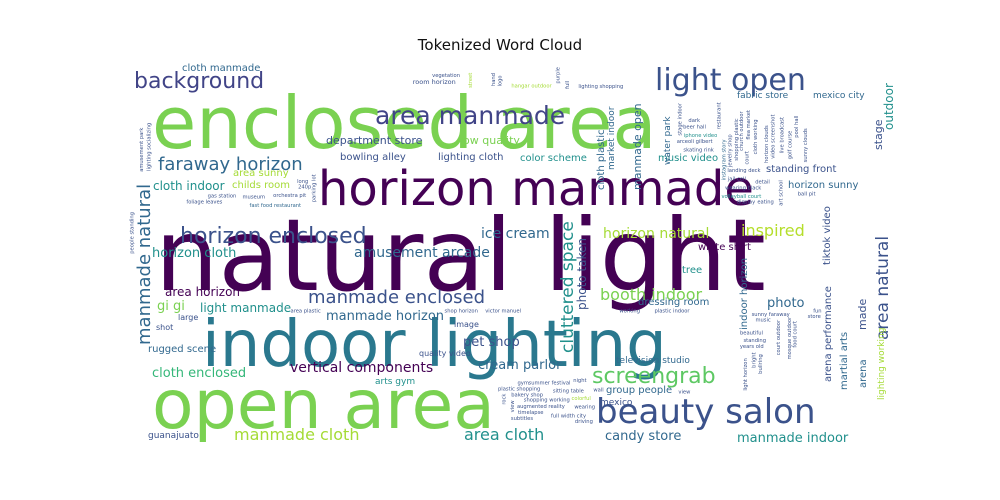 Image resolution: width=1000 pixels, height=500 pixels. Describe the element at coordinates (828, 334) in the screenshot. I see `word-51: arena performance` at that location.